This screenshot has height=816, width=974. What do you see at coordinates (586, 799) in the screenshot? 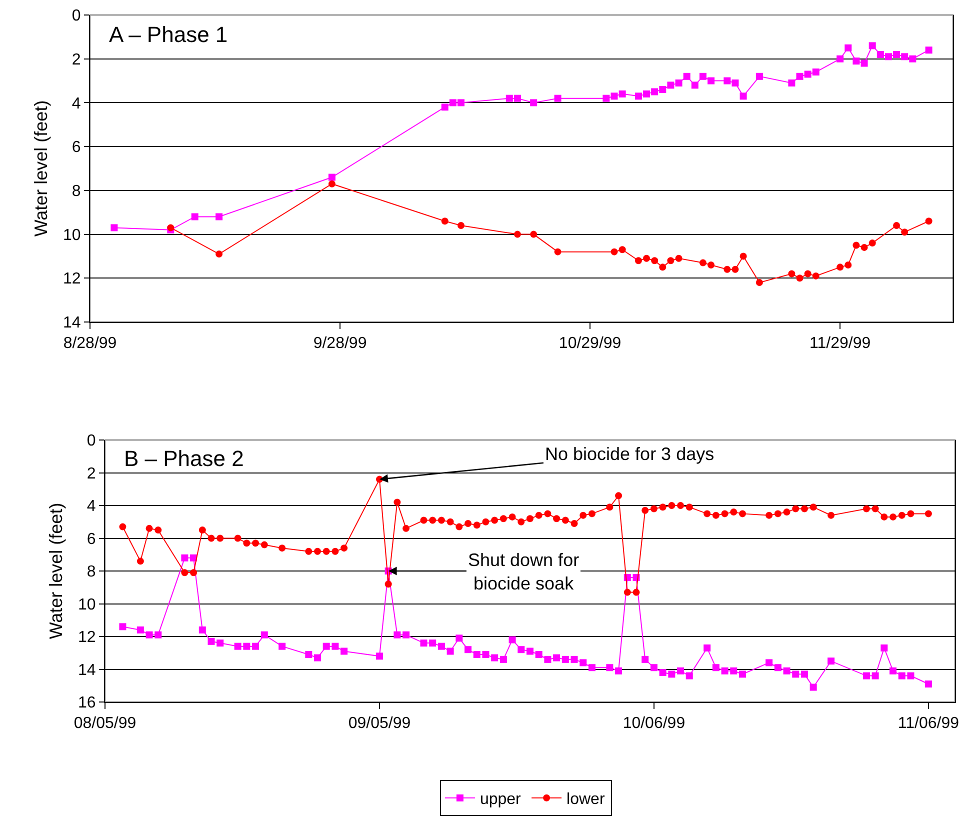
I see `legend-label: lower` at bounding box center [586, 799].